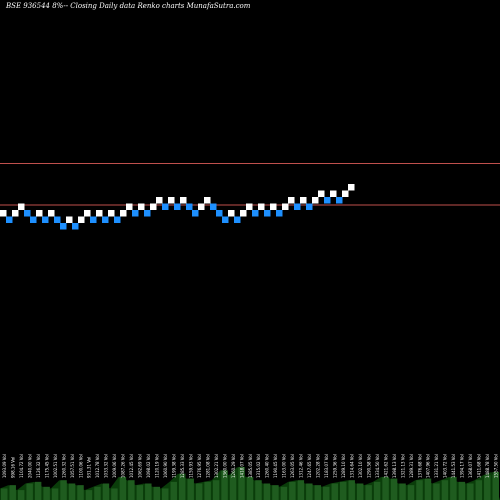 This screenshot has height=500, width=500. Describe the element at coordinates (436, 466) in the screenshot. I see `volume-label: 1331.21 Vol` at that location.